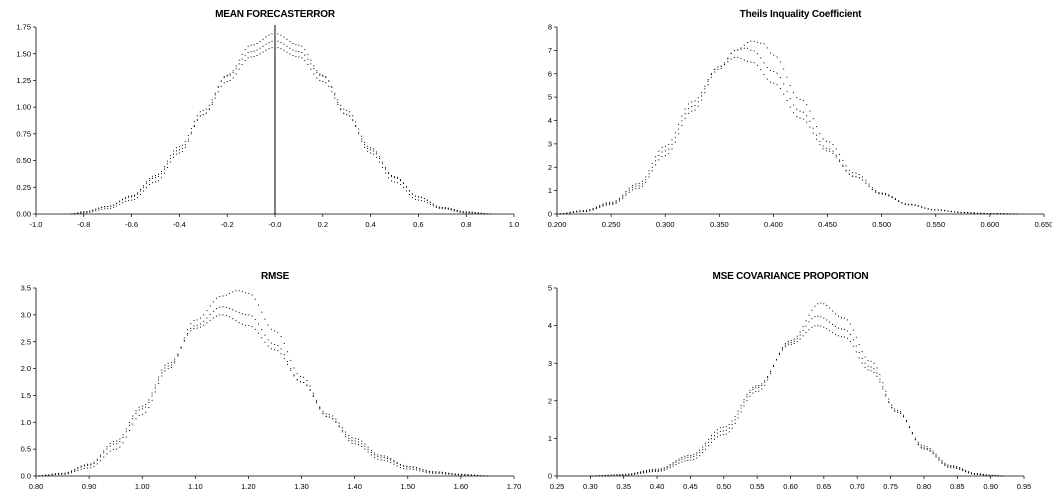 The height and width of the screenshot is (504, 1052). Describe the element at coordinates (791, 276) in the screenshot. I see `chart-title: MSE COVARIANCE PROPORTION` at that location.